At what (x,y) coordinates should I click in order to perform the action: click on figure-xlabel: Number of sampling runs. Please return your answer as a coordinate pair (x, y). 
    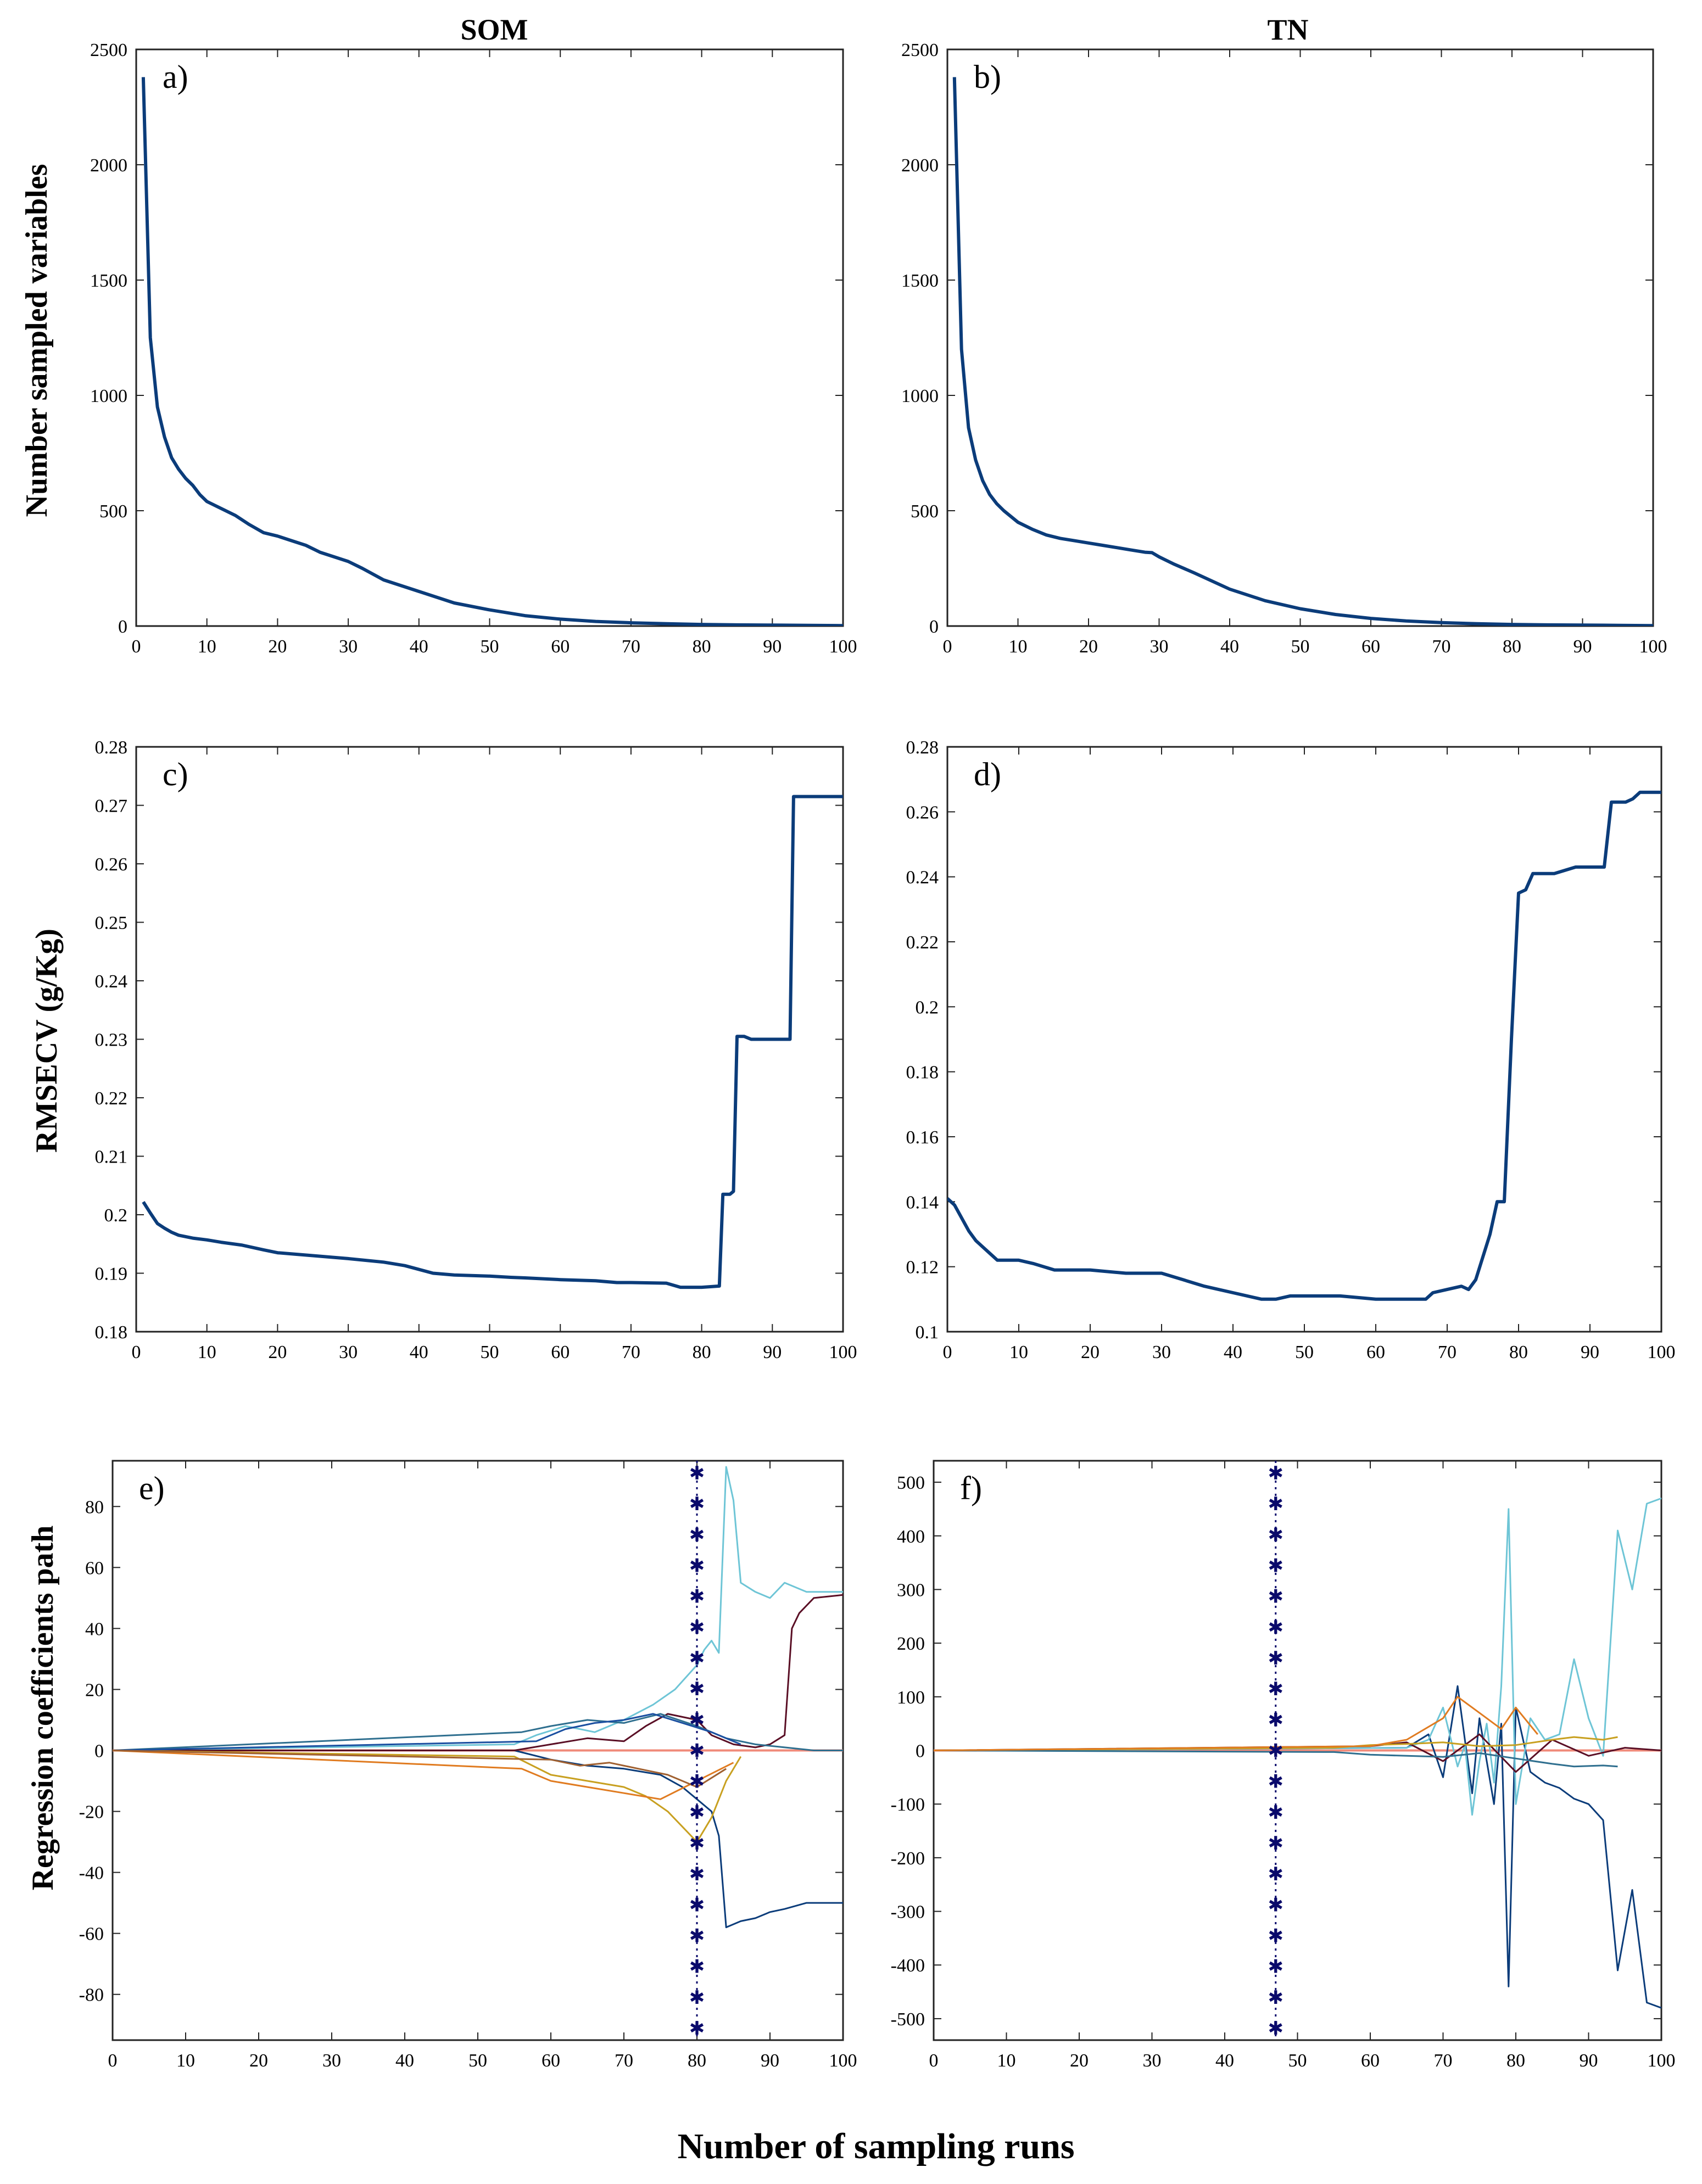
    Looking at the image, I should click on (876, 2146).